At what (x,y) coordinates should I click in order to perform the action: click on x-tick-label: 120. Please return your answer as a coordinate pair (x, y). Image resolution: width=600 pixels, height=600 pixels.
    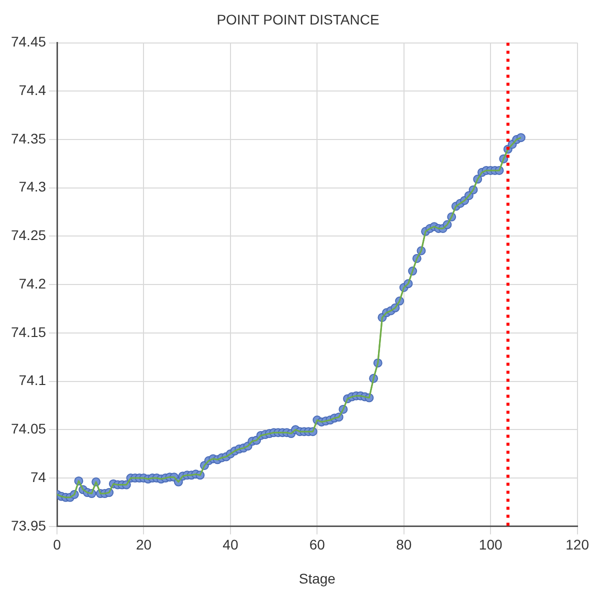
    Looking at the image, I should click on (578, 544).